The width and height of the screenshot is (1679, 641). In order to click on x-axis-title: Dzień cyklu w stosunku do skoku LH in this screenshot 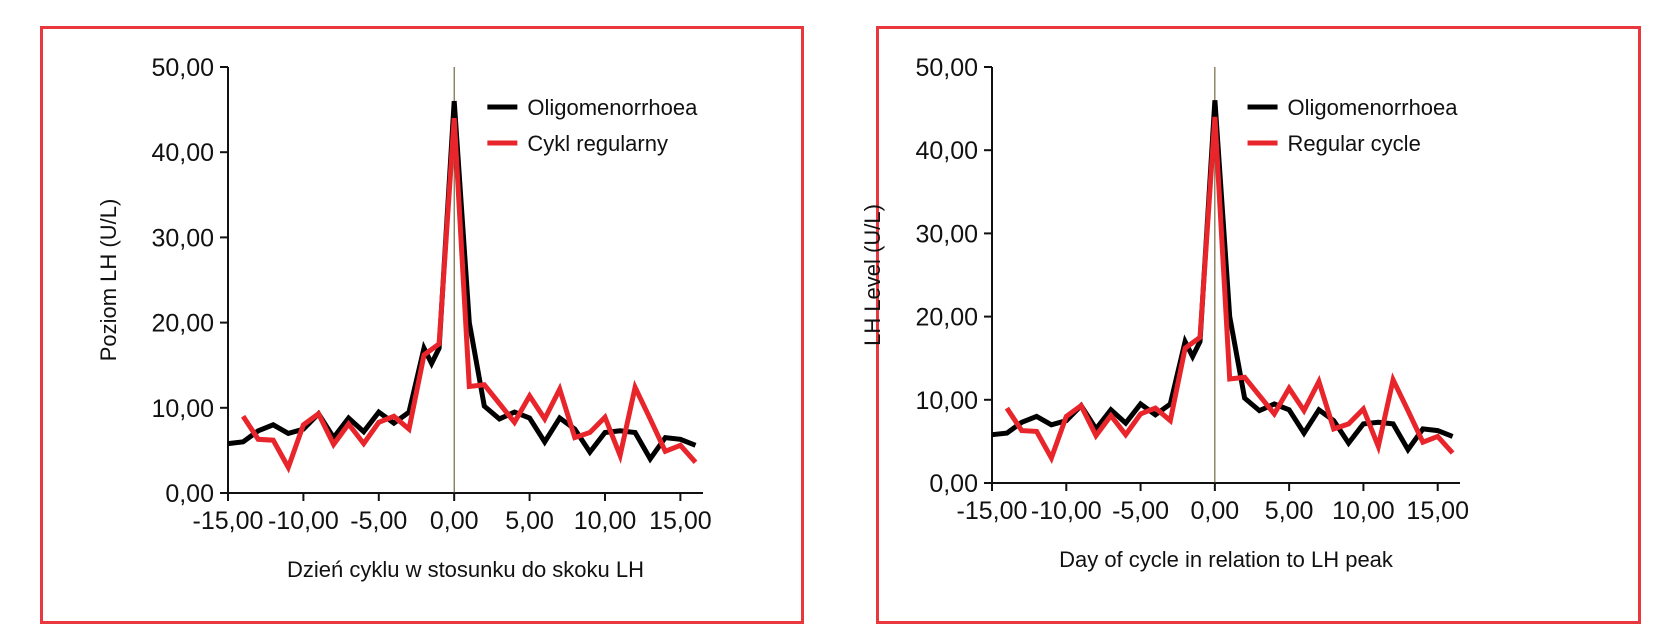, I will do `click(465, 569)`.